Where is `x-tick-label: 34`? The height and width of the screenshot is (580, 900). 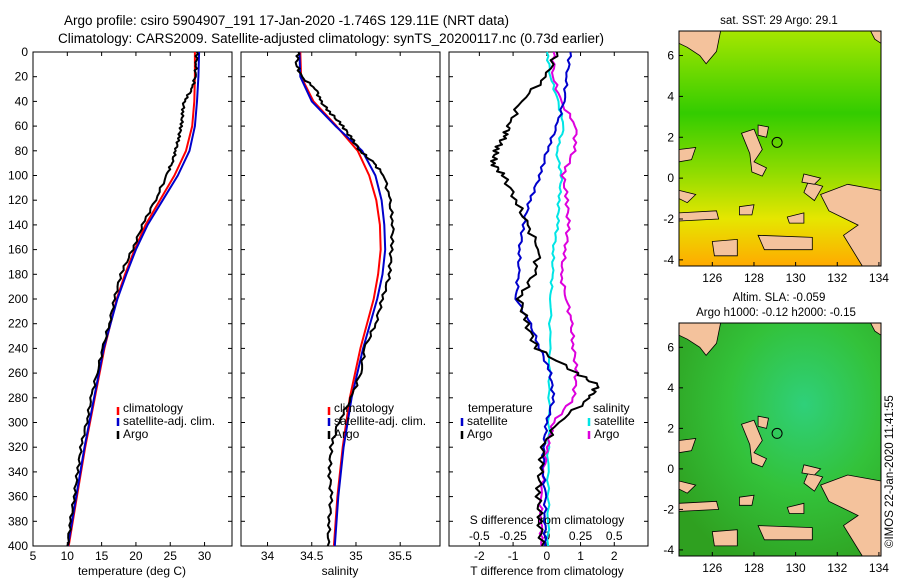
x-tick-label: 34 is located at coordinates (268, 556).